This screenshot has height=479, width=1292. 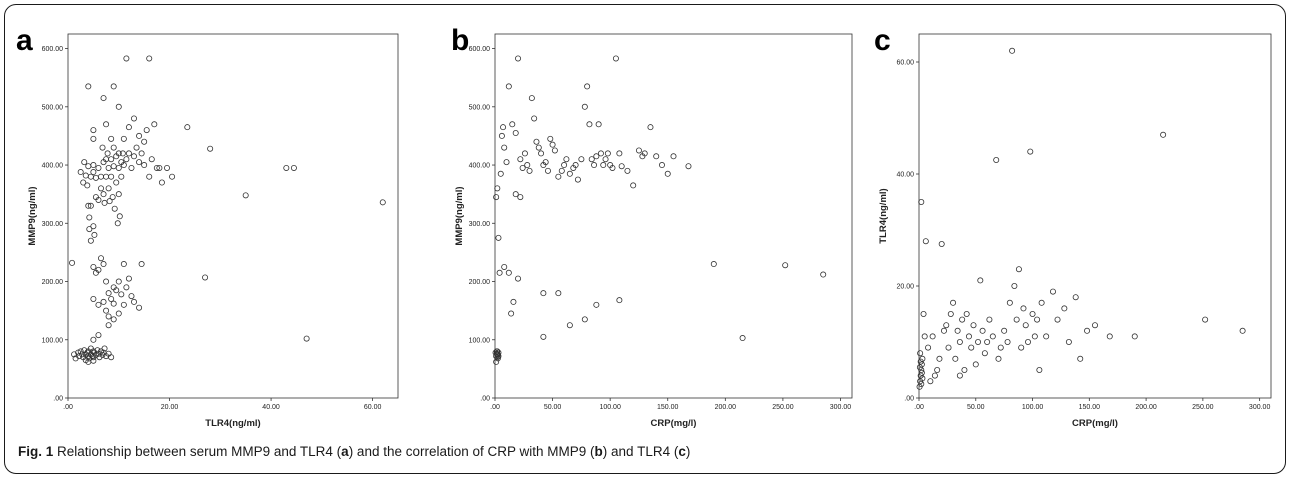 I want to click on x-tick-label: .00, so click(x=919, y=407).